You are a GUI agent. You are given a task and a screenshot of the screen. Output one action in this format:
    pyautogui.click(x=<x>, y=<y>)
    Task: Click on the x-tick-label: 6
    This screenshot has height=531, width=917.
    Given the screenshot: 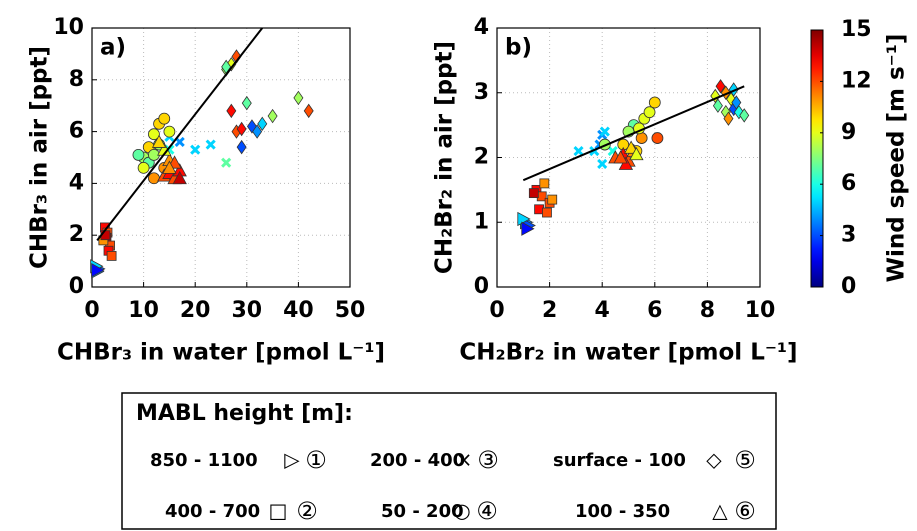 What is the action you would take?
    pyautogui.click(x=654, y=310)
    